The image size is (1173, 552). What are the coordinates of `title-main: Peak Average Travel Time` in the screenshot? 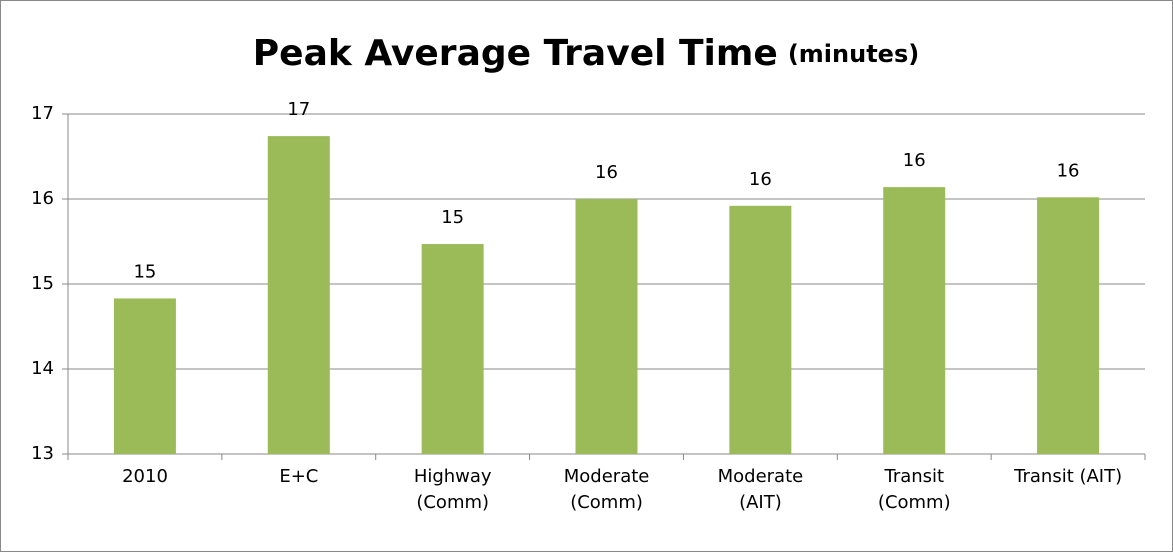 It's located at (515, 53).